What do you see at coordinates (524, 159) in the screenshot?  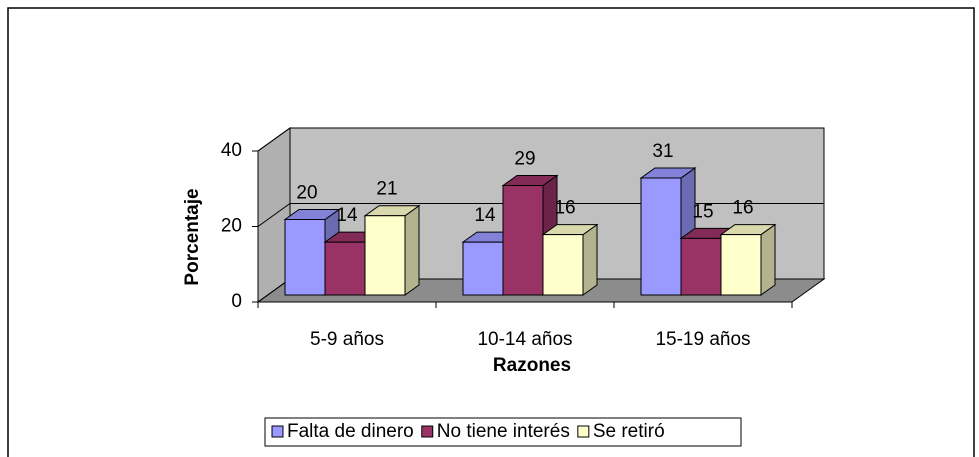 I see `value-label: 29` at bounding box center [524, 159].